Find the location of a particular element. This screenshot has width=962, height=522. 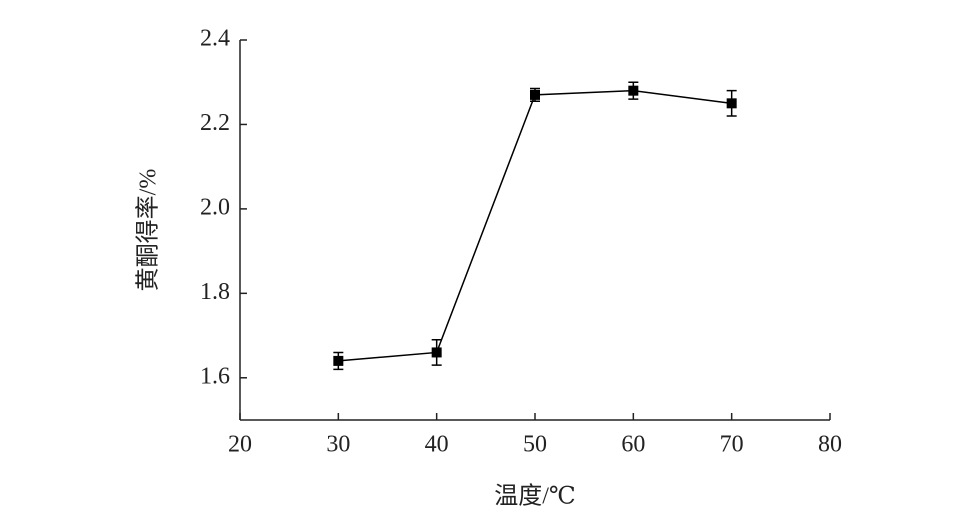

x-tick-label: 40 is located at coordinates (437, 445).